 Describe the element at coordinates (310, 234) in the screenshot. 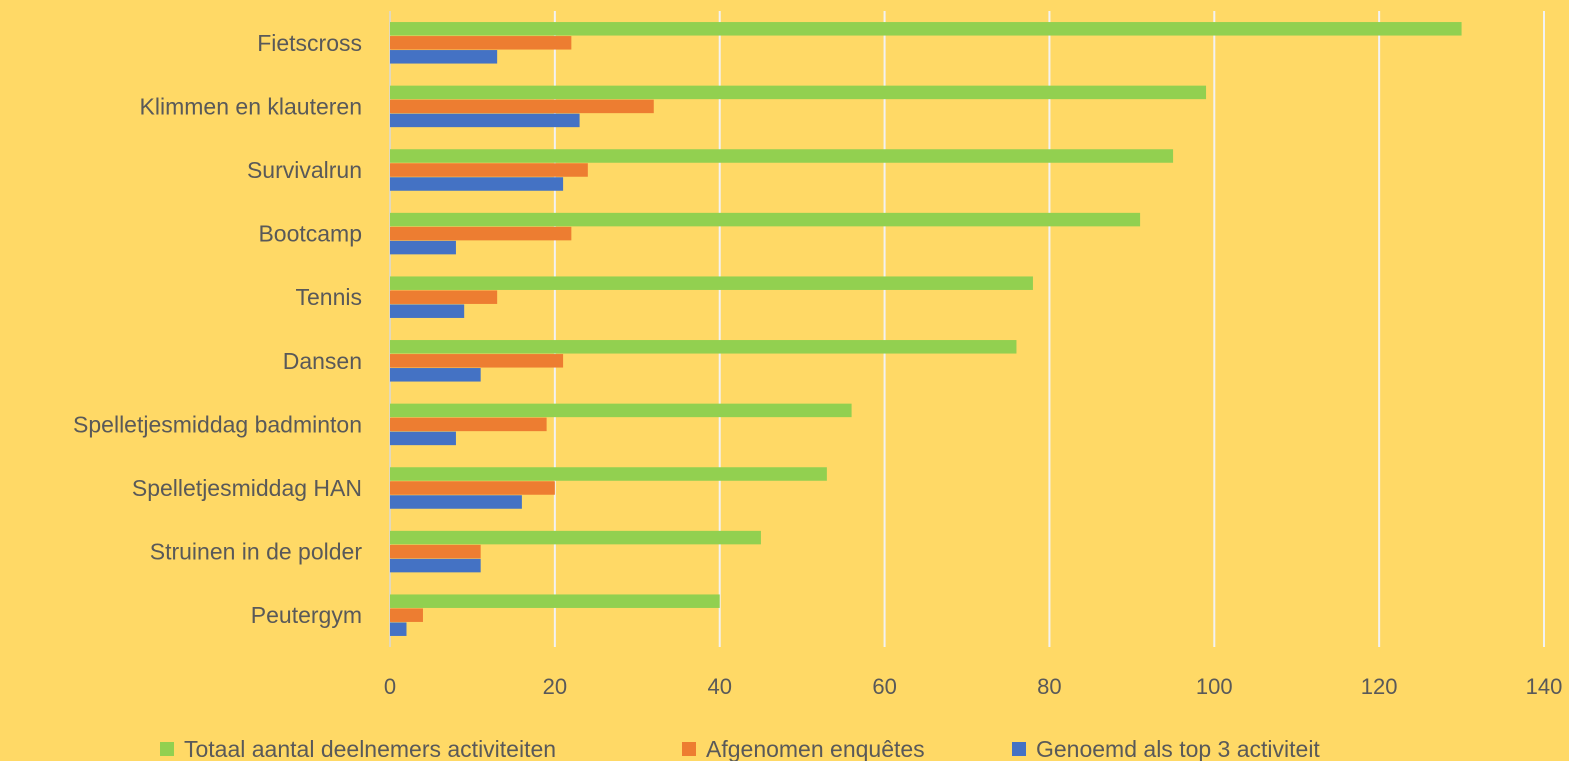

I see `category-label: Bootcamp` at that location.